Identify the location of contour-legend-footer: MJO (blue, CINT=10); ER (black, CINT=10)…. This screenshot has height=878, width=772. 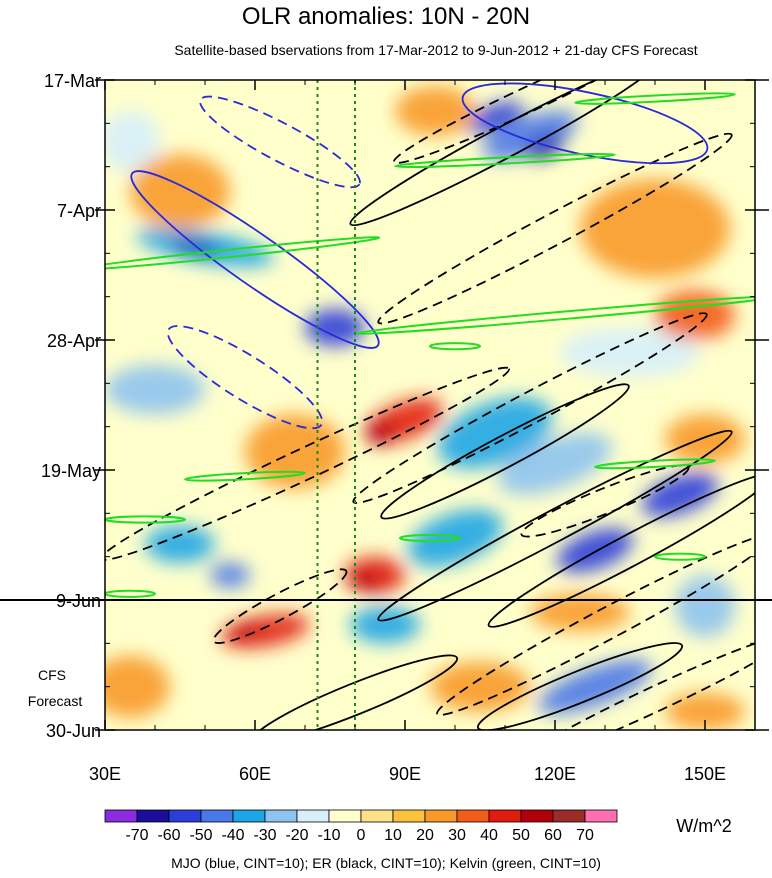
(386, 863).